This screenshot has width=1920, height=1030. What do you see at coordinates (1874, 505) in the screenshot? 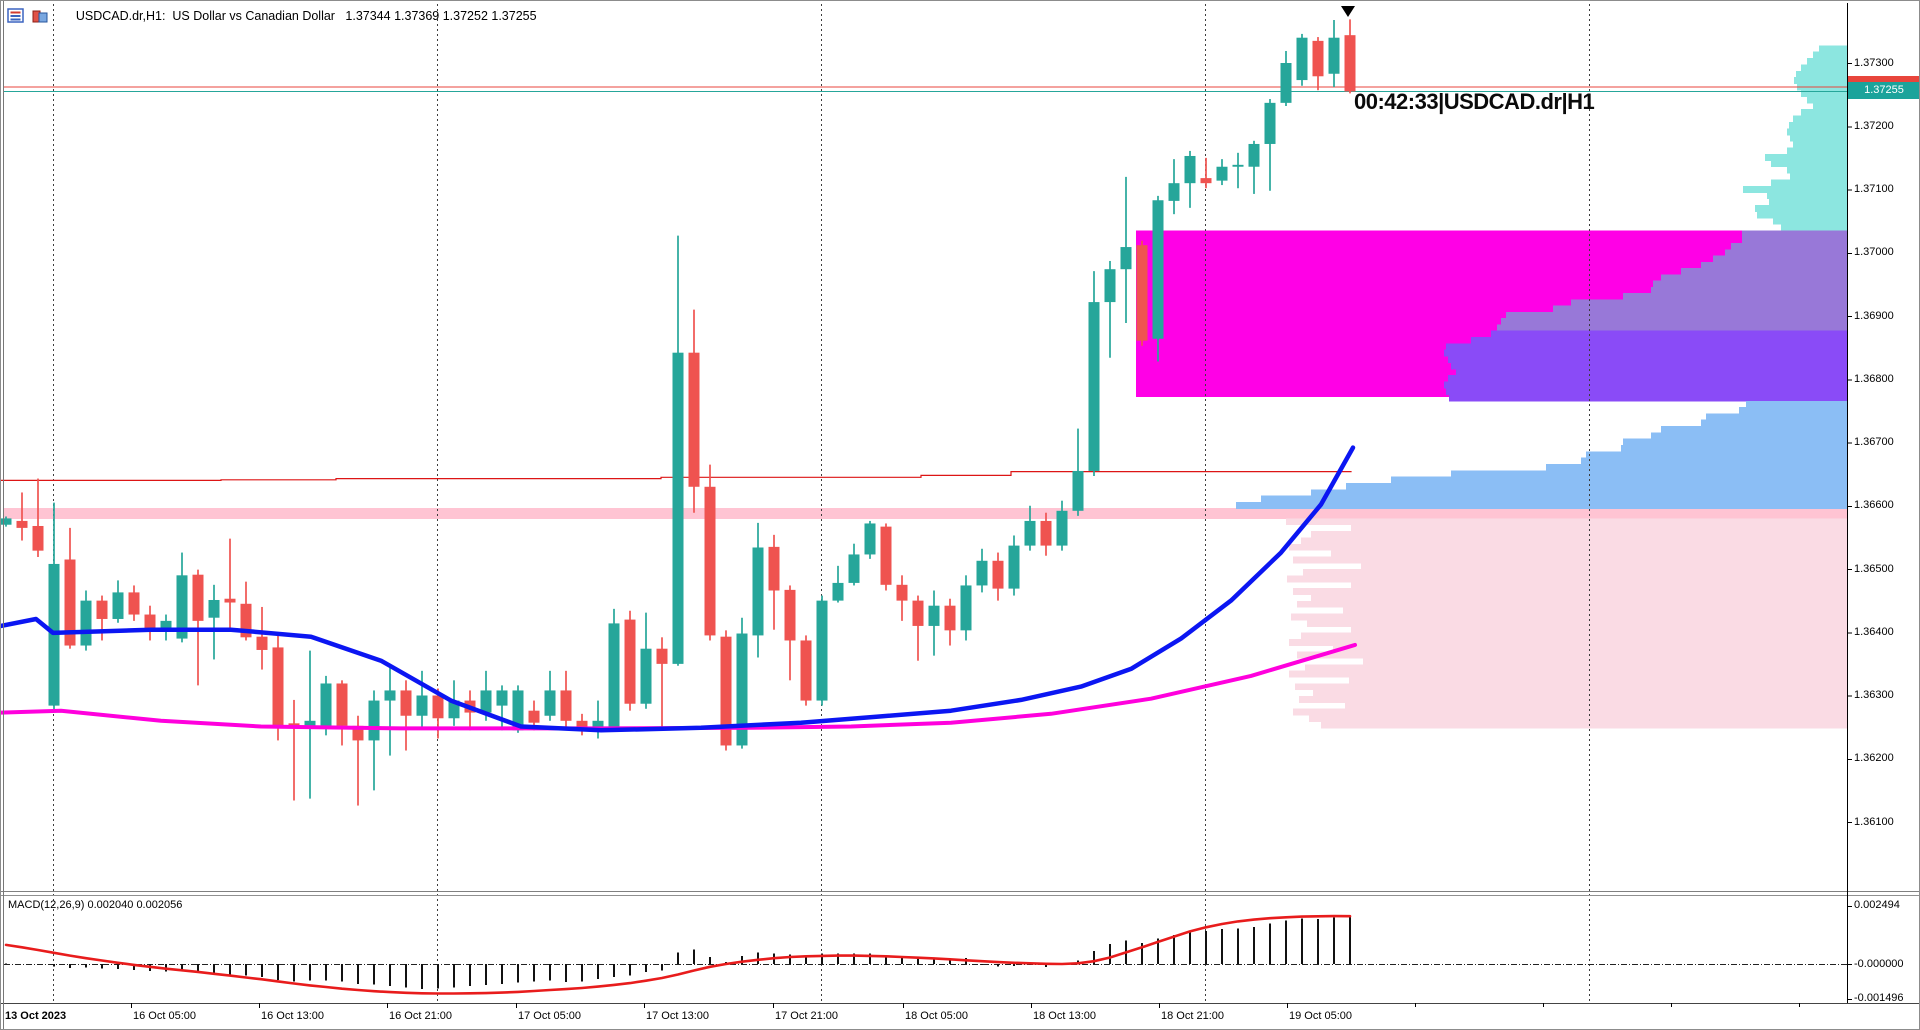
I see `price-axis-label: 1.36600` at bounding box center [1874, 505].